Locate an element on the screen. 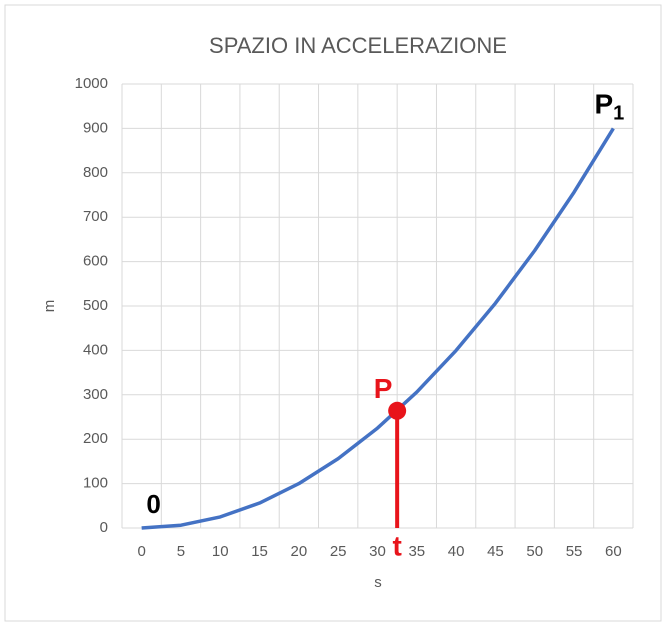 The image size is (667, 629). x-tick-label: 25 is located at coordinates (338, 551).